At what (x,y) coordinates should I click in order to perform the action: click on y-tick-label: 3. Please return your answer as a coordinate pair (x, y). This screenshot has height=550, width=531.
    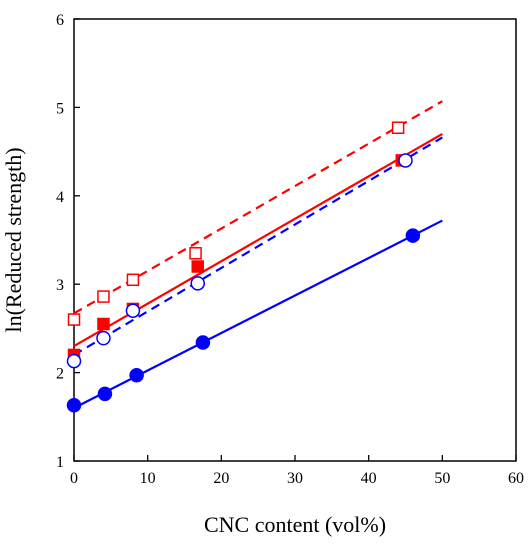
    Looking at the image, I should click on (60, 285).